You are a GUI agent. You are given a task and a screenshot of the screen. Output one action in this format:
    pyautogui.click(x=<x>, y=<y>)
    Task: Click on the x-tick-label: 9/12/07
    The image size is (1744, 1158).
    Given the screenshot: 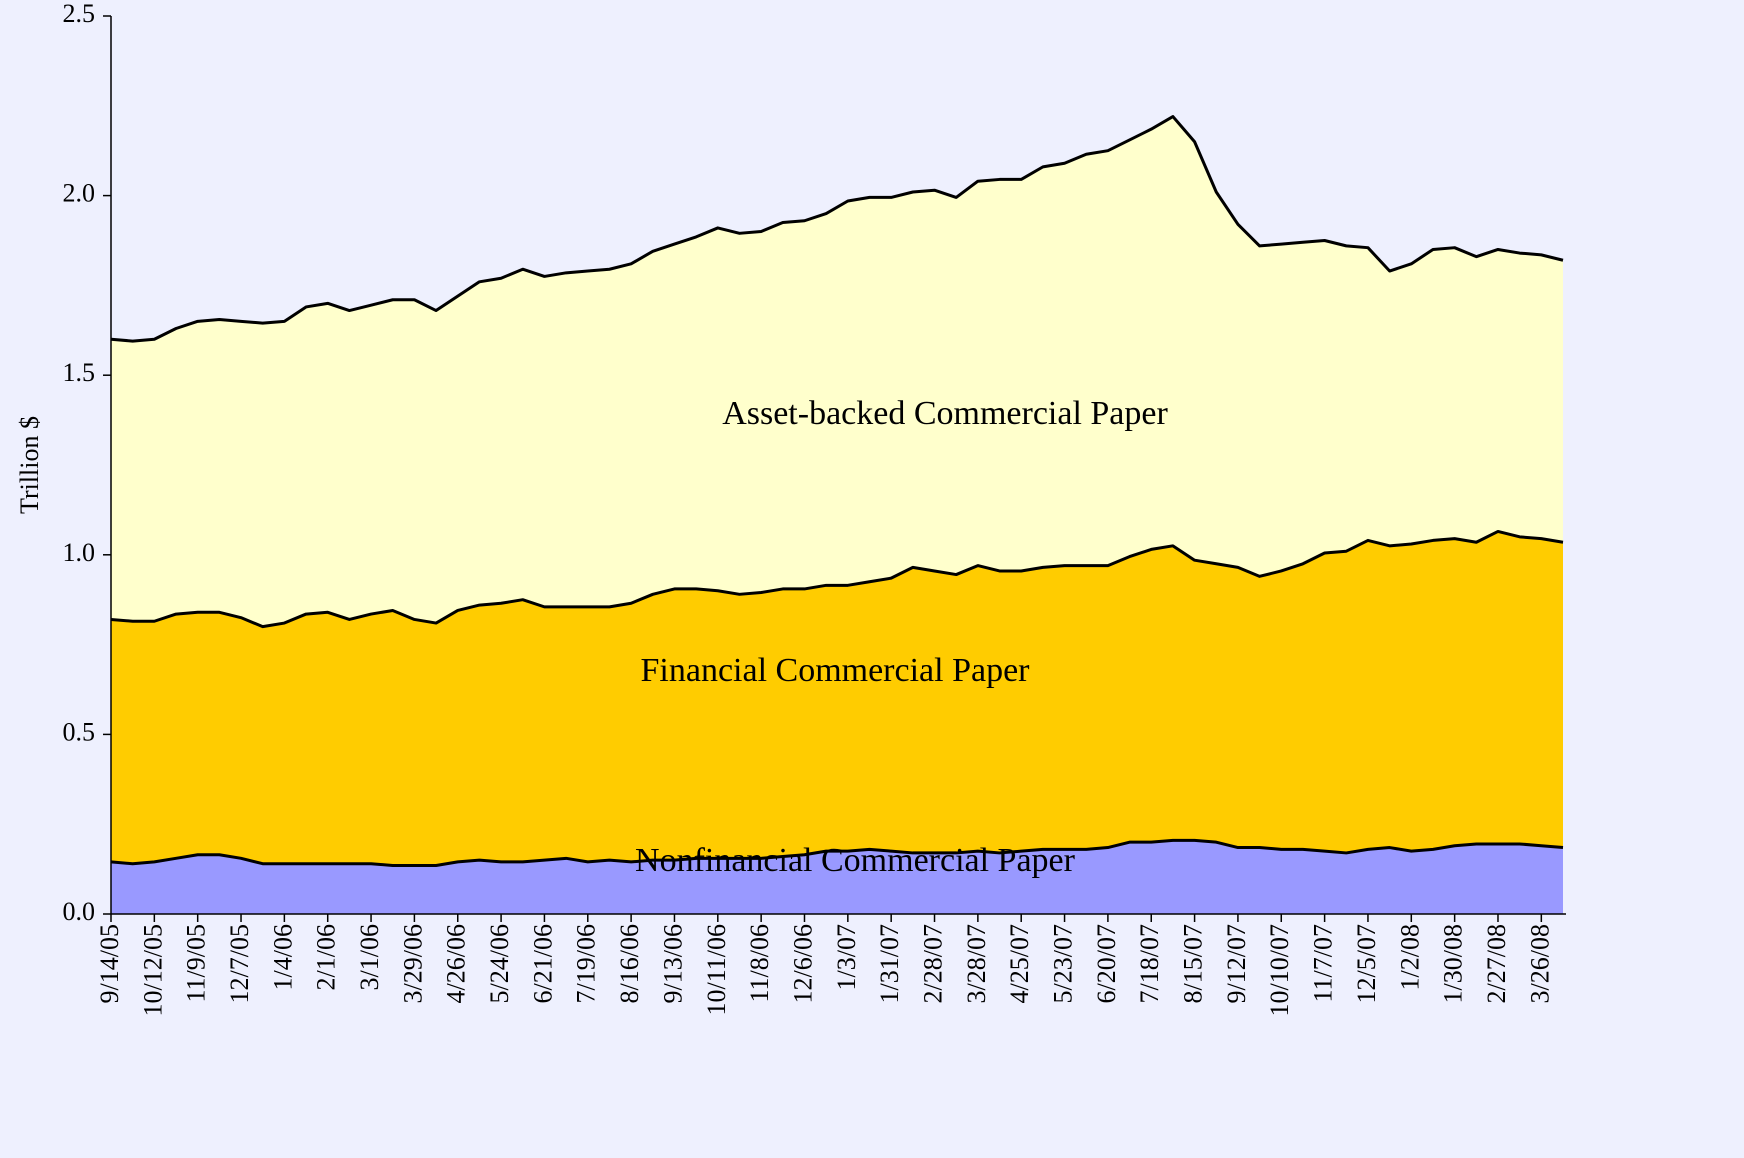 What is the action you would take?
    pyautogui.click(x=1236, y=963)
    